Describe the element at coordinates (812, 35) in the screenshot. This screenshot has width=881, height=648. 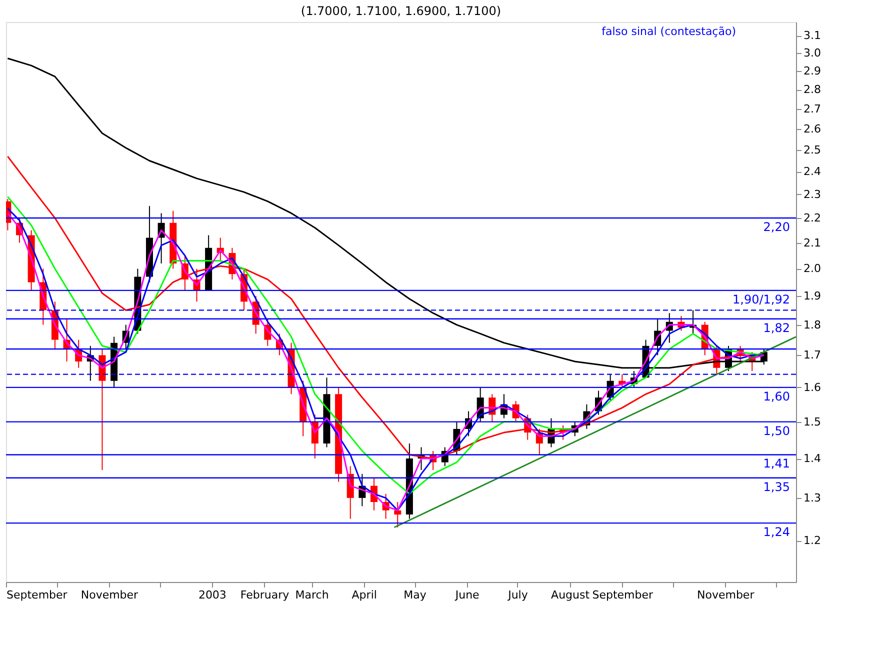
I see `y-tick-label: 3.1` at that location.